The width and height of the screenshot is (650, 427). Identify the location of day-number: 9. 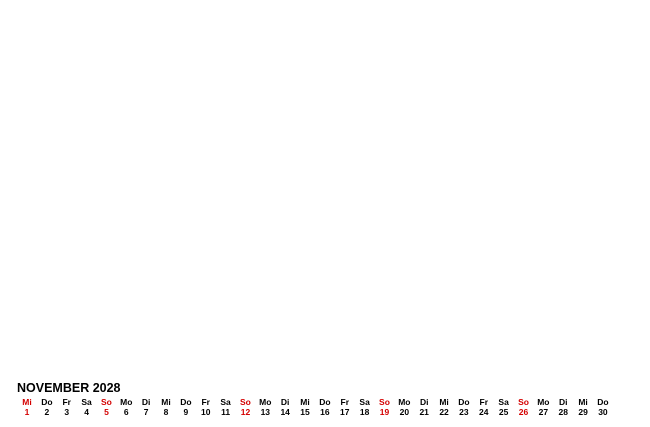
(186, 412).